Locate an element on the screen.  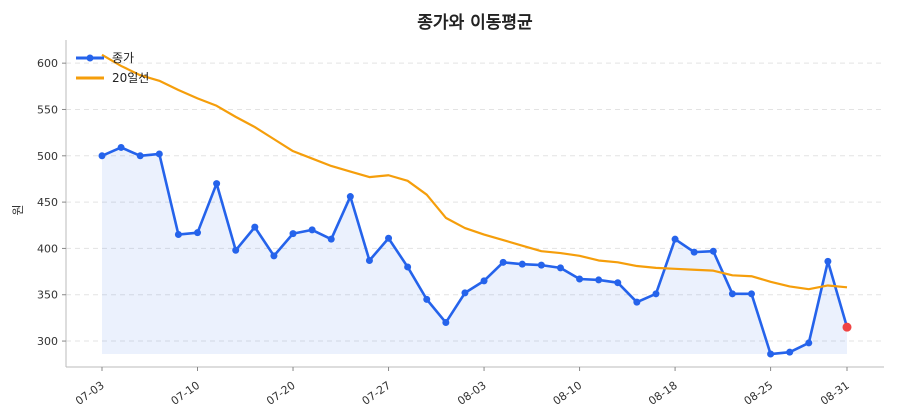
x-tick-label: 08-18 is located at coordinates (663, 393).